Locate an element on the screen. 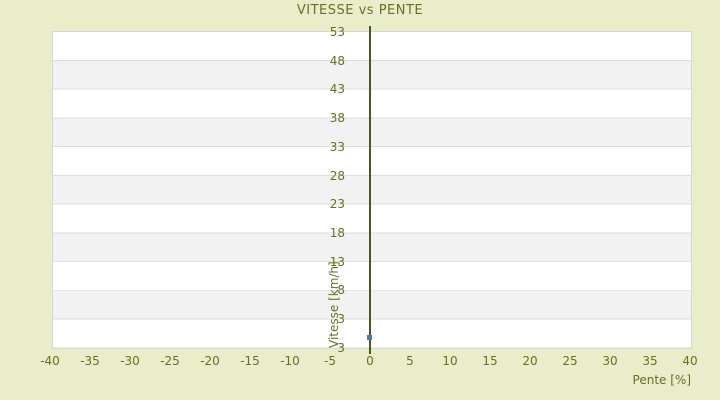 The height and width of the screenshot is (400, 720). y-tick-label: 33 is located at coordinates (337, 146).